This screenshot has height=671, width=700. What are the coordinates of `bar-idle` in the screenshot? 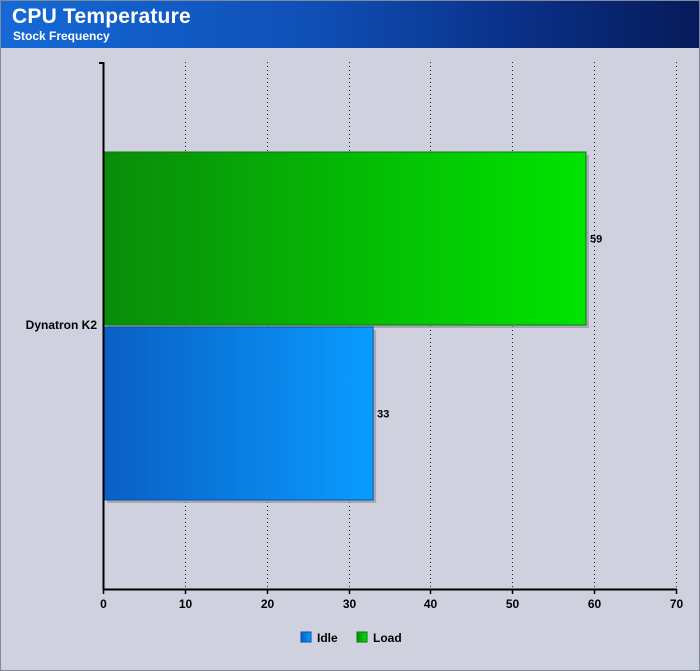 It's located at (238, 413).